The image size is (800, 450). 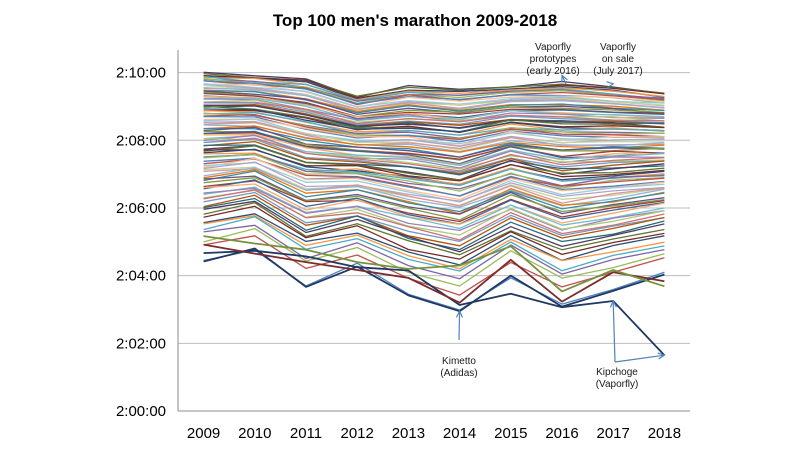 What do you see at coordinates (552, 59) in the screenshot?
I see `annotation-label: Vaporfly prototypes (early 2016)` at bounding box center [552, 59].